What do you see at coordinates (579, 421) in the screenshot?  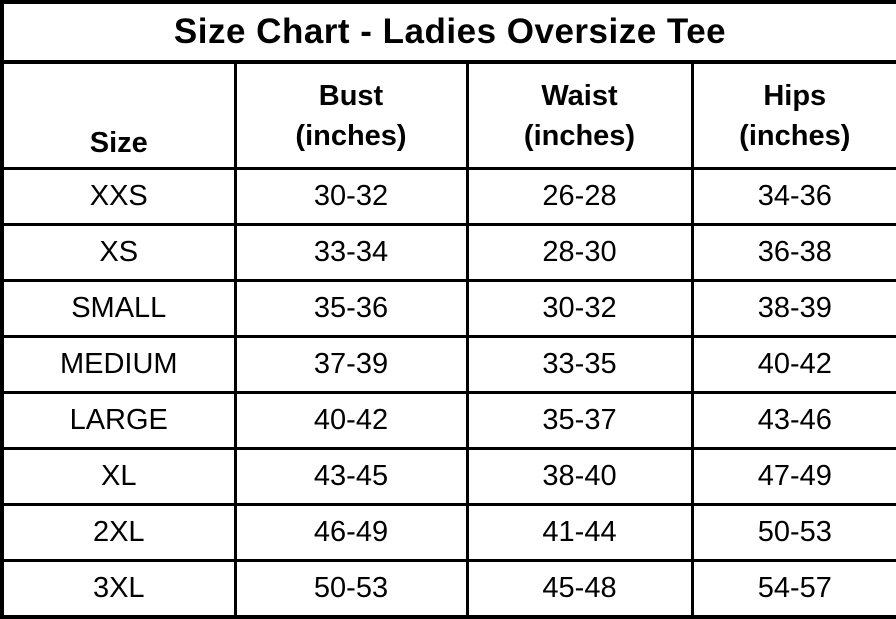 I see `waist-cell: 35-37` at bounding box center [579, 421].